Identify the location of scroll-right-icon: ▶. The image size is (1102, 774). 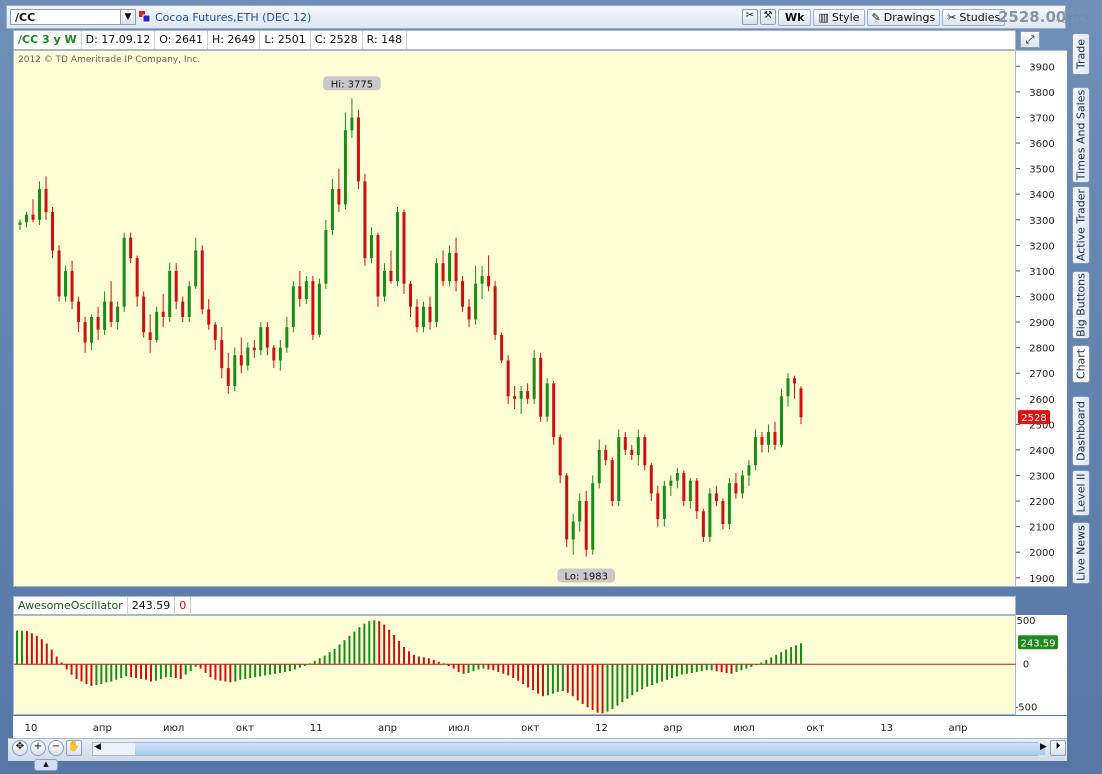
(1043, 747).